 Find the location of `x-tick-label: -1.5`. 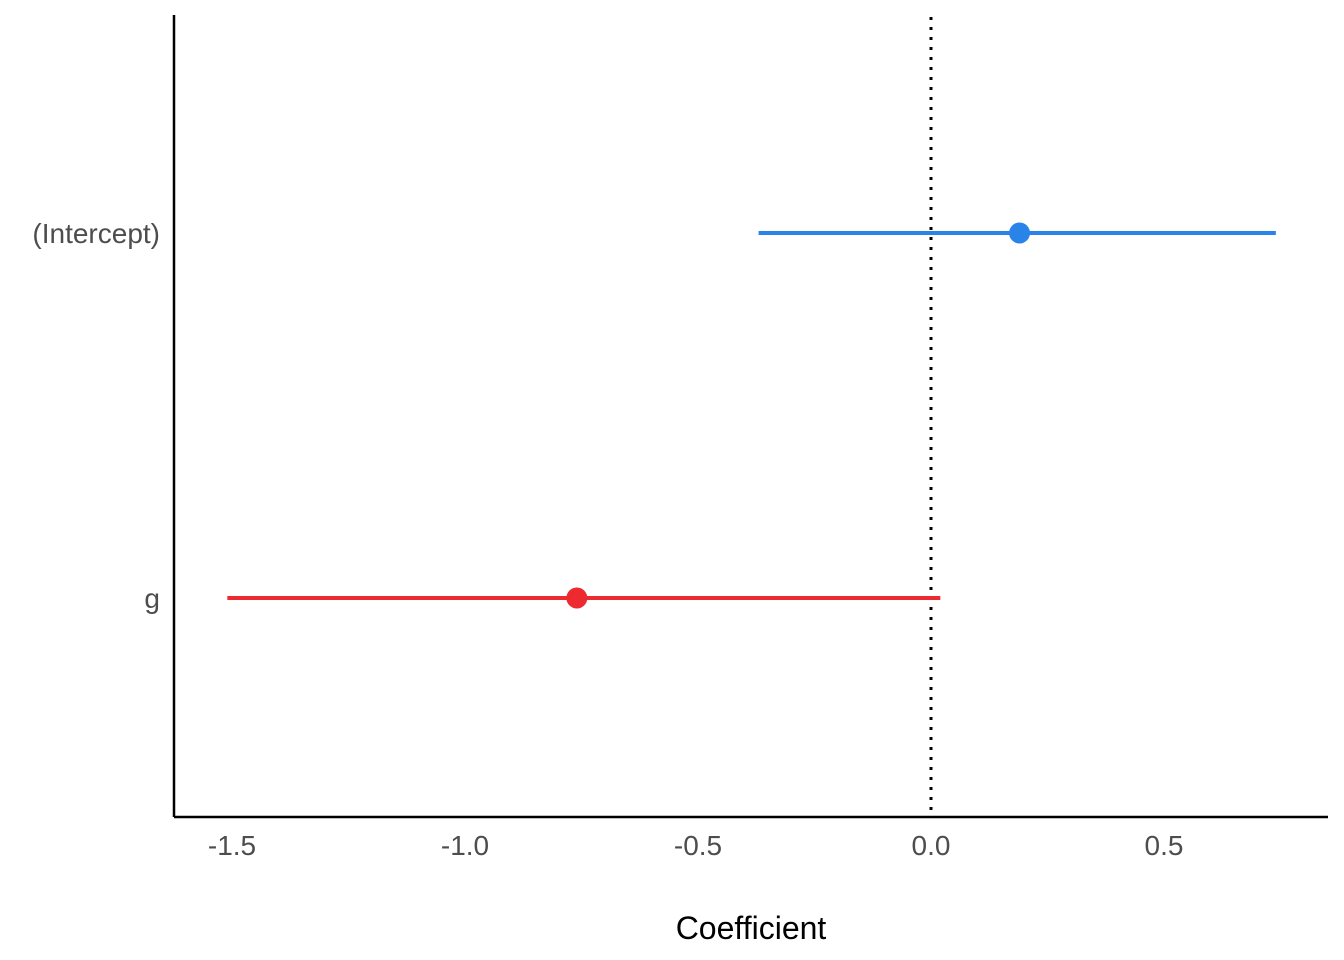

x-tick-label: -1.5 is located at coordinates (232, 845).